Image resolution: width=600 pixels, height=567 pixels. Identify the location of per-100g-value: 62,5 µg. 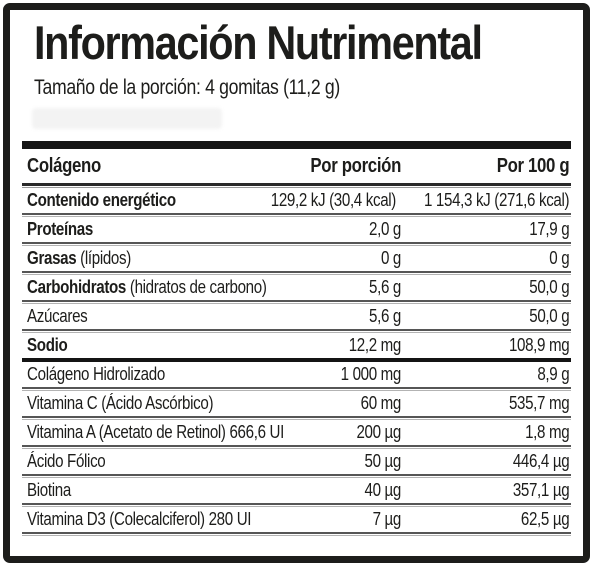
(545, 519).